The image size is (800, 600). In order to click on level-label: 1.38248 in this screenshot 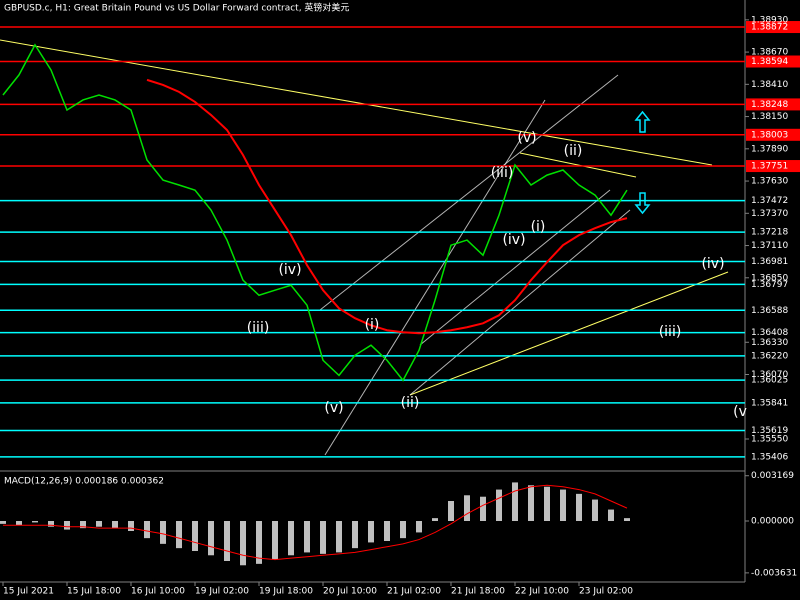, I will do `click(769, 105)`.